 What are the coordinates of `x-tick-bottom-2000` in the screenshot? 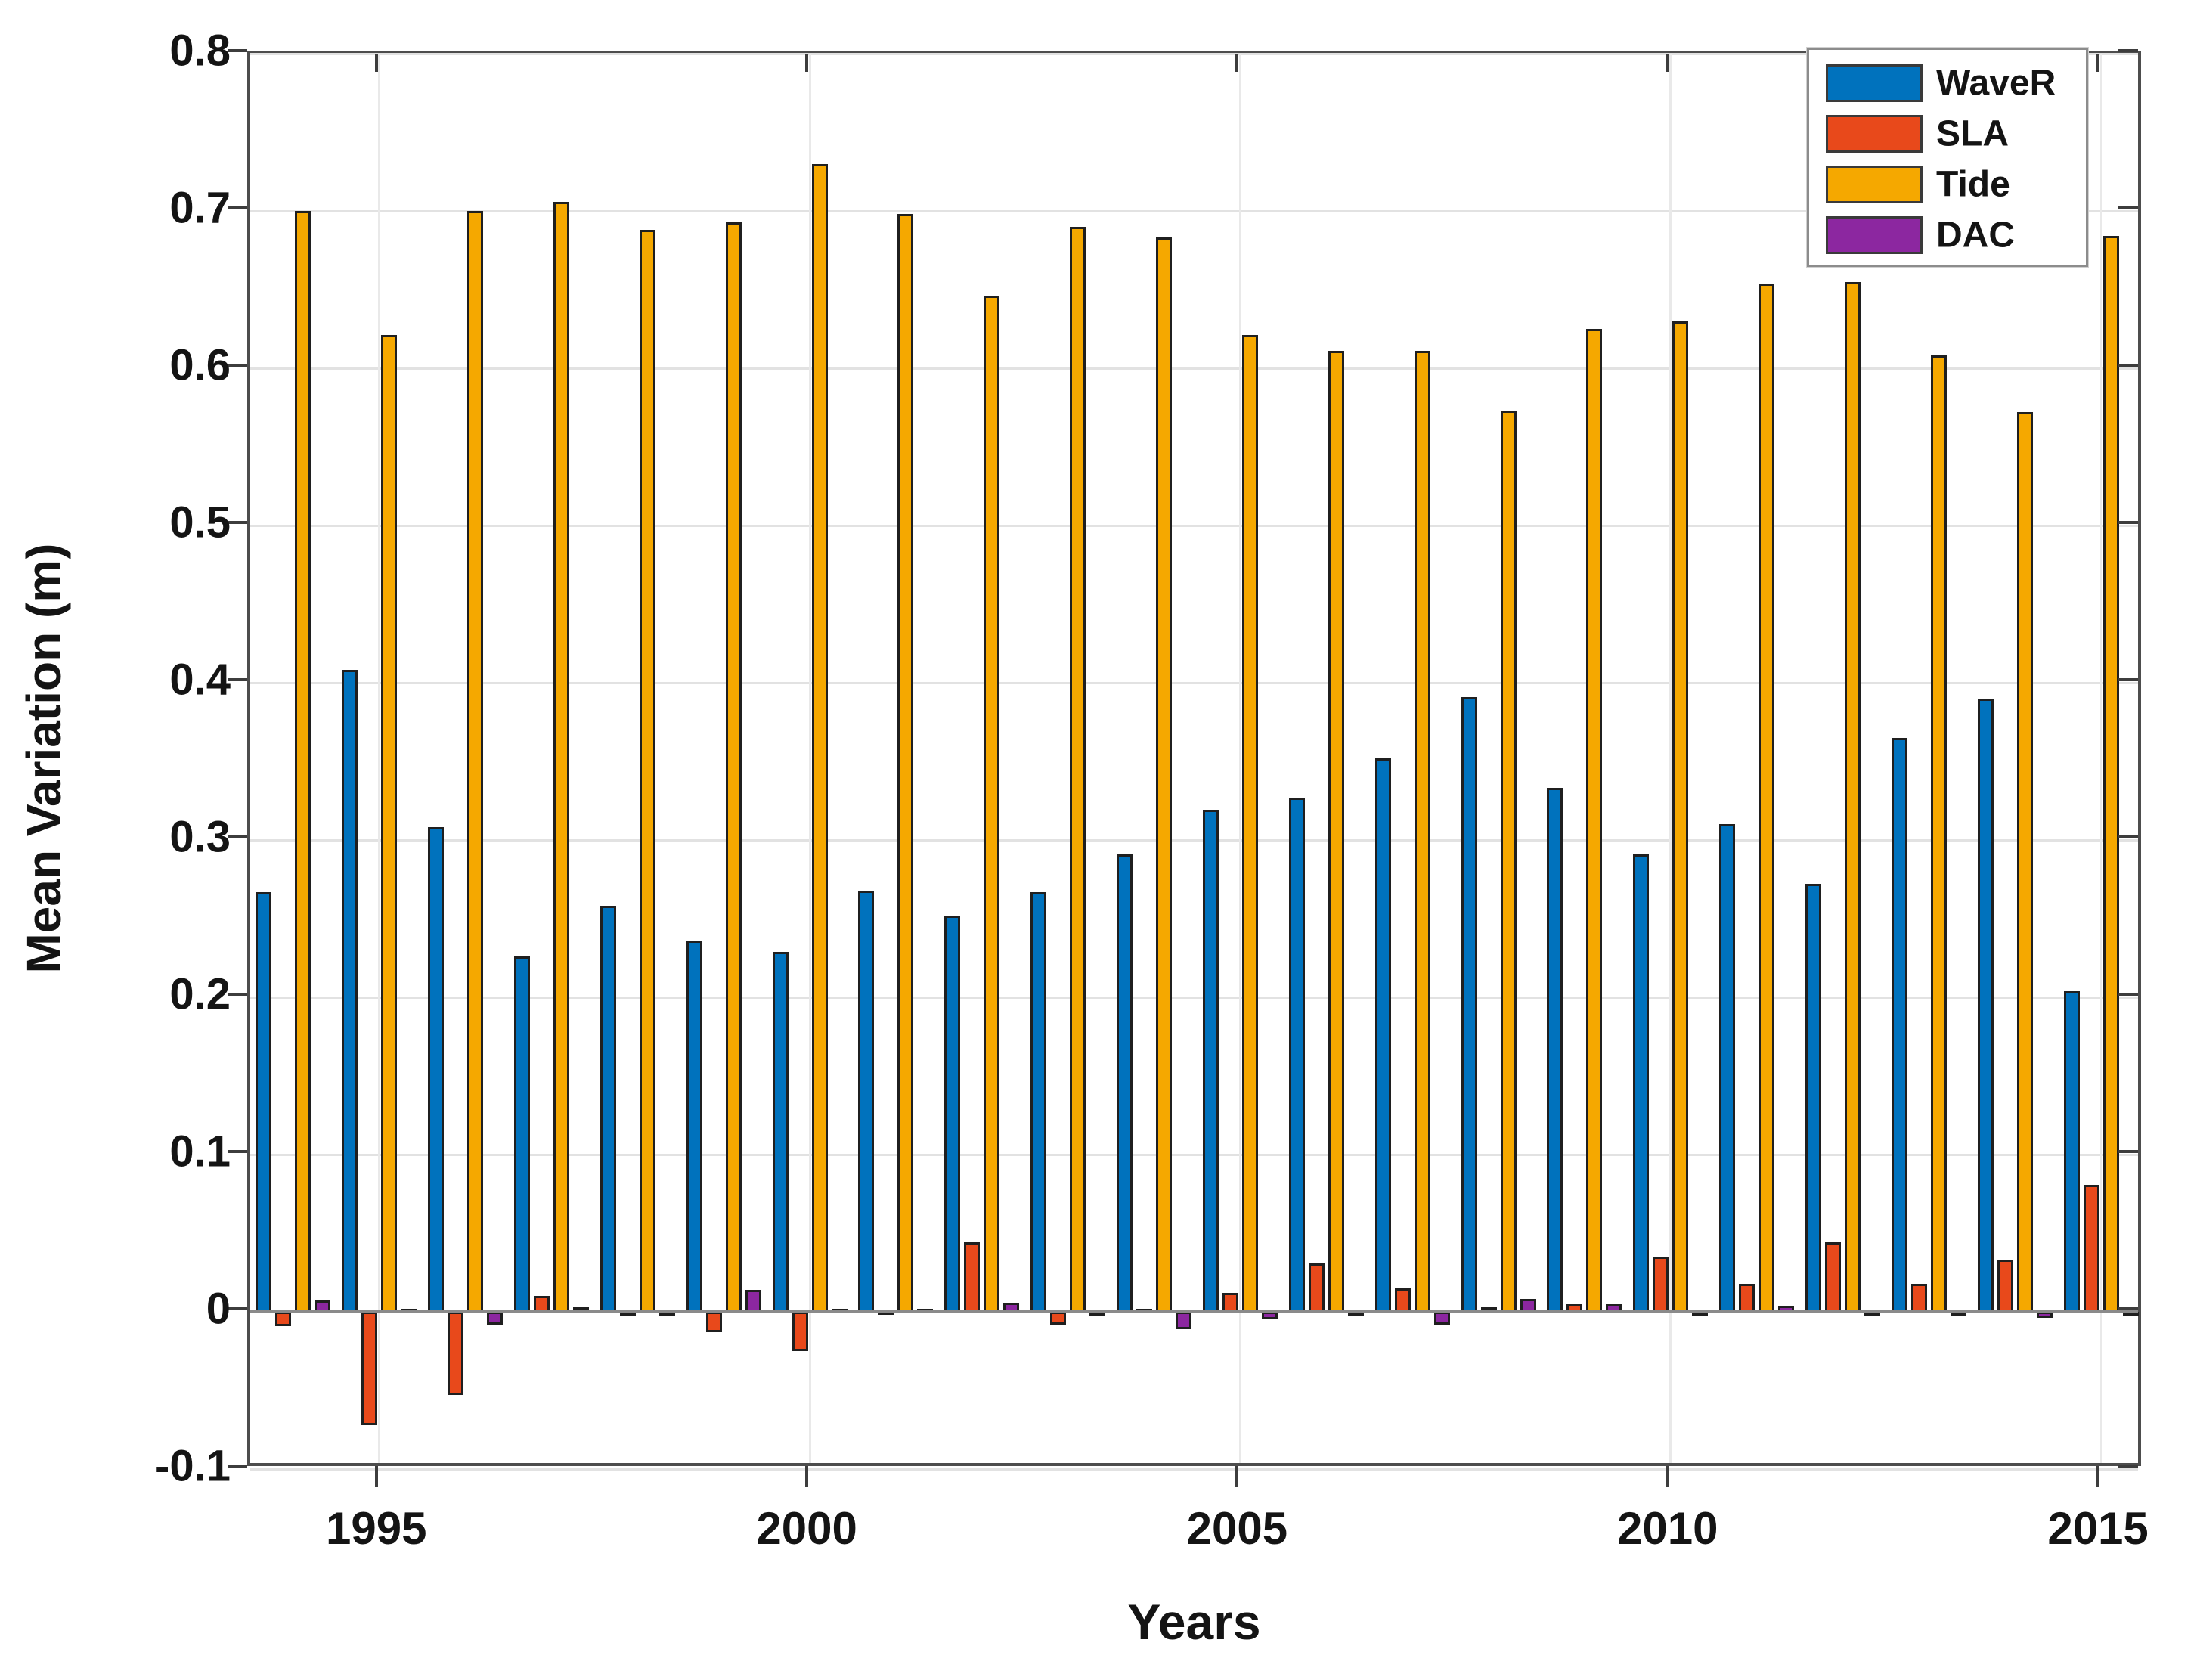 It's located at (807, 1476).